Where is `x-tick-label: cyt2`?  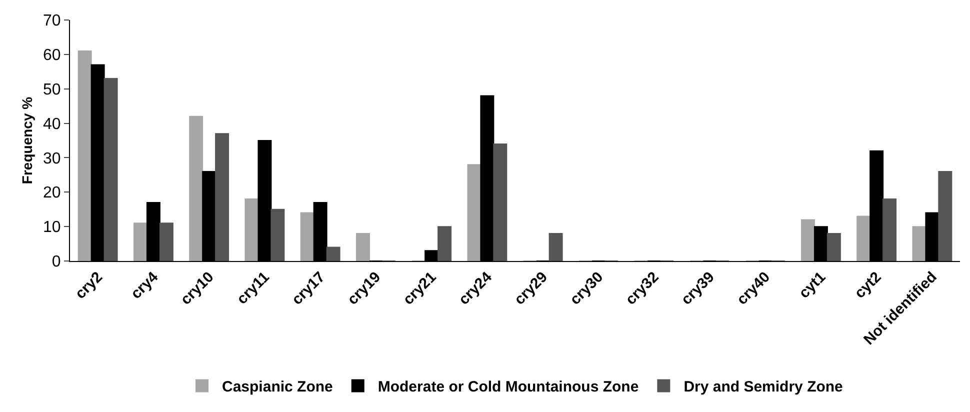
x-tick-label: cyt2 is located at coordinates (868, 285).